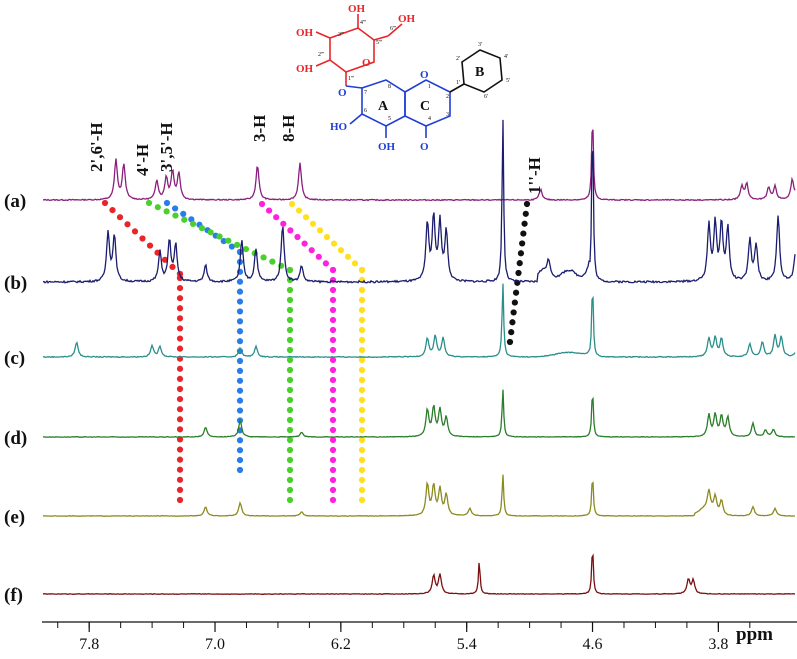 This screenshot has height=659, width=797. Describe the element at coordinates (365, 111) in the screenshot. I see `atom-number: 6` at that location.